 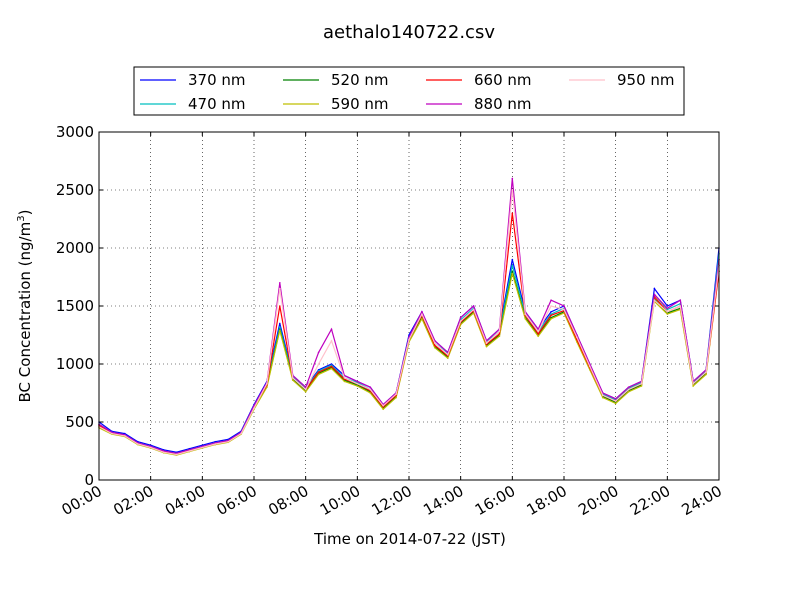 What do you see at coordinates (89, 480) in the screenshot?
I see `y-tick-label: 0` at bounding box center [89, 480].